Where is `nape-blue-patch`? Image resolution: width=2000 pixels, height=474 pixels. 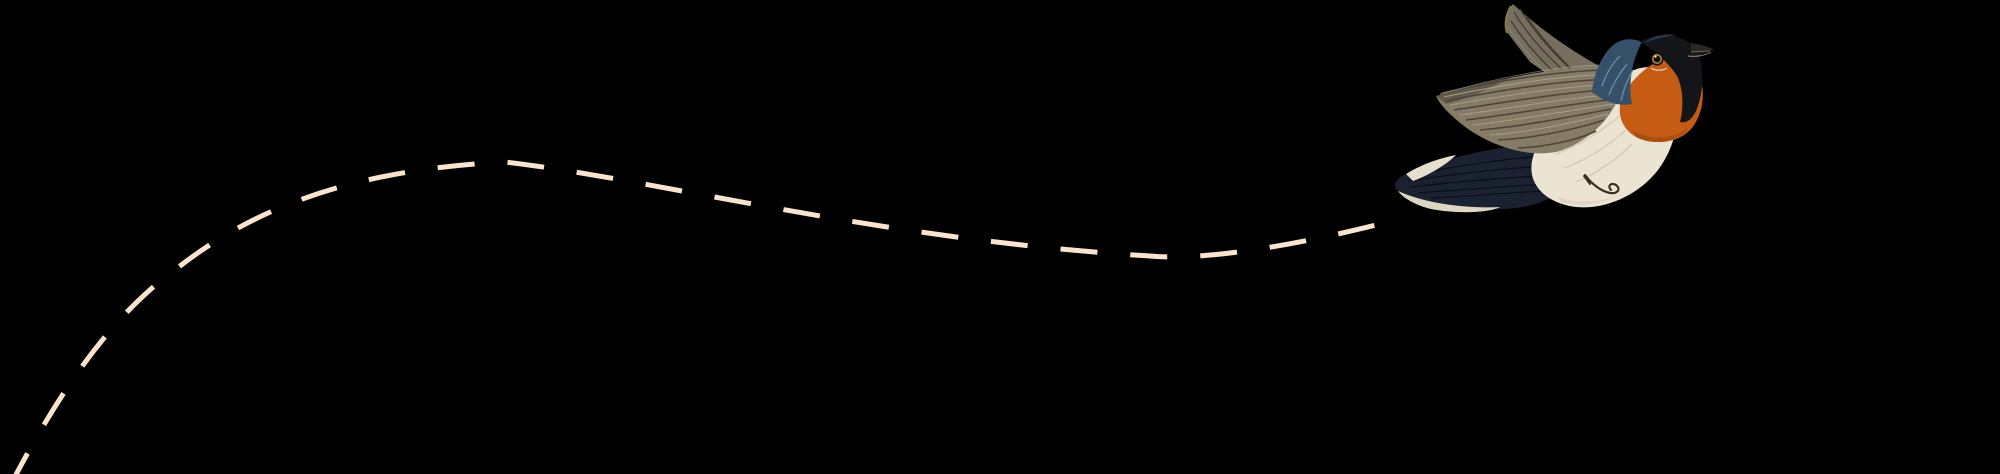 nape-blue-patch is located at coordinates (1617, 72).